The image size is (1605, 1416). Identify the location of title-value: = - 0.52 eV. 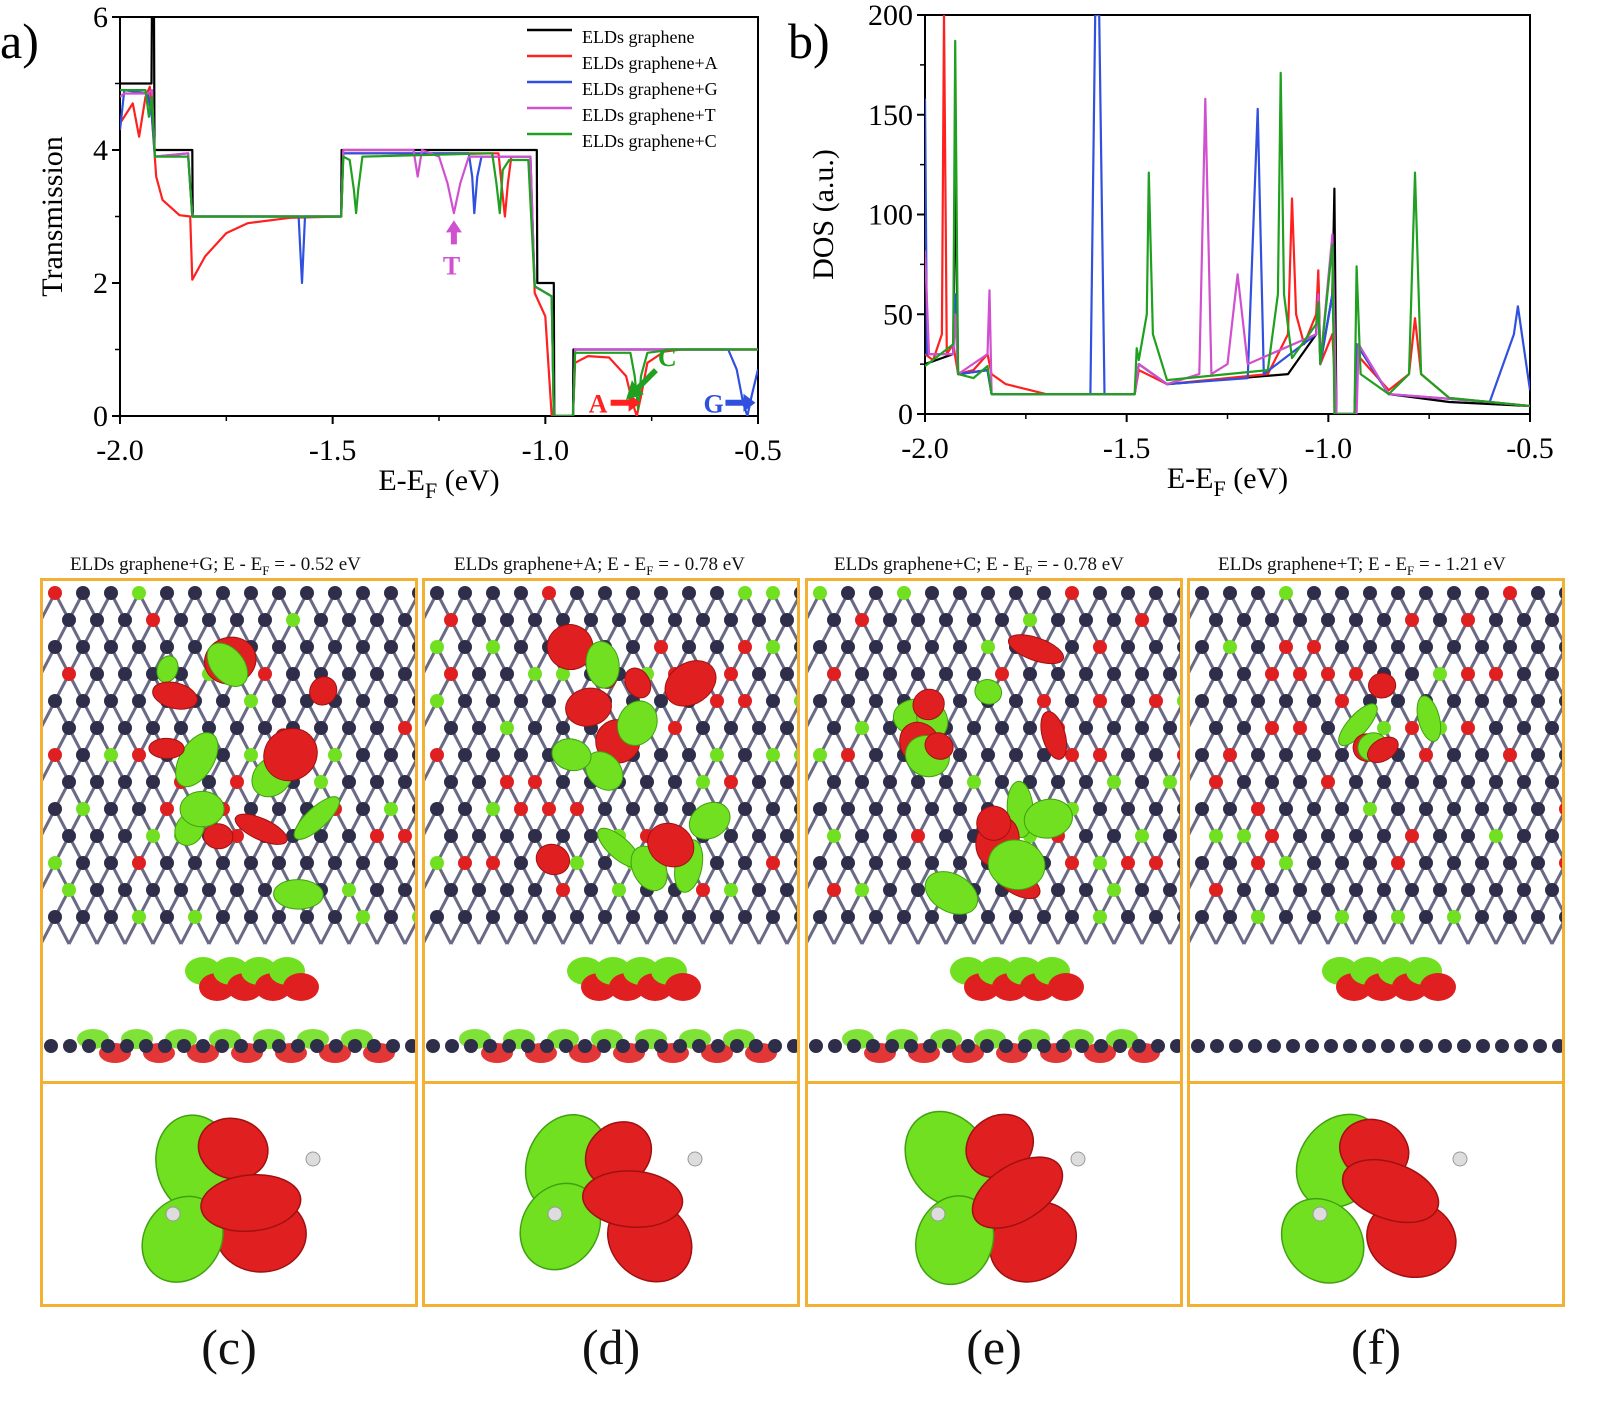
(315, 564).